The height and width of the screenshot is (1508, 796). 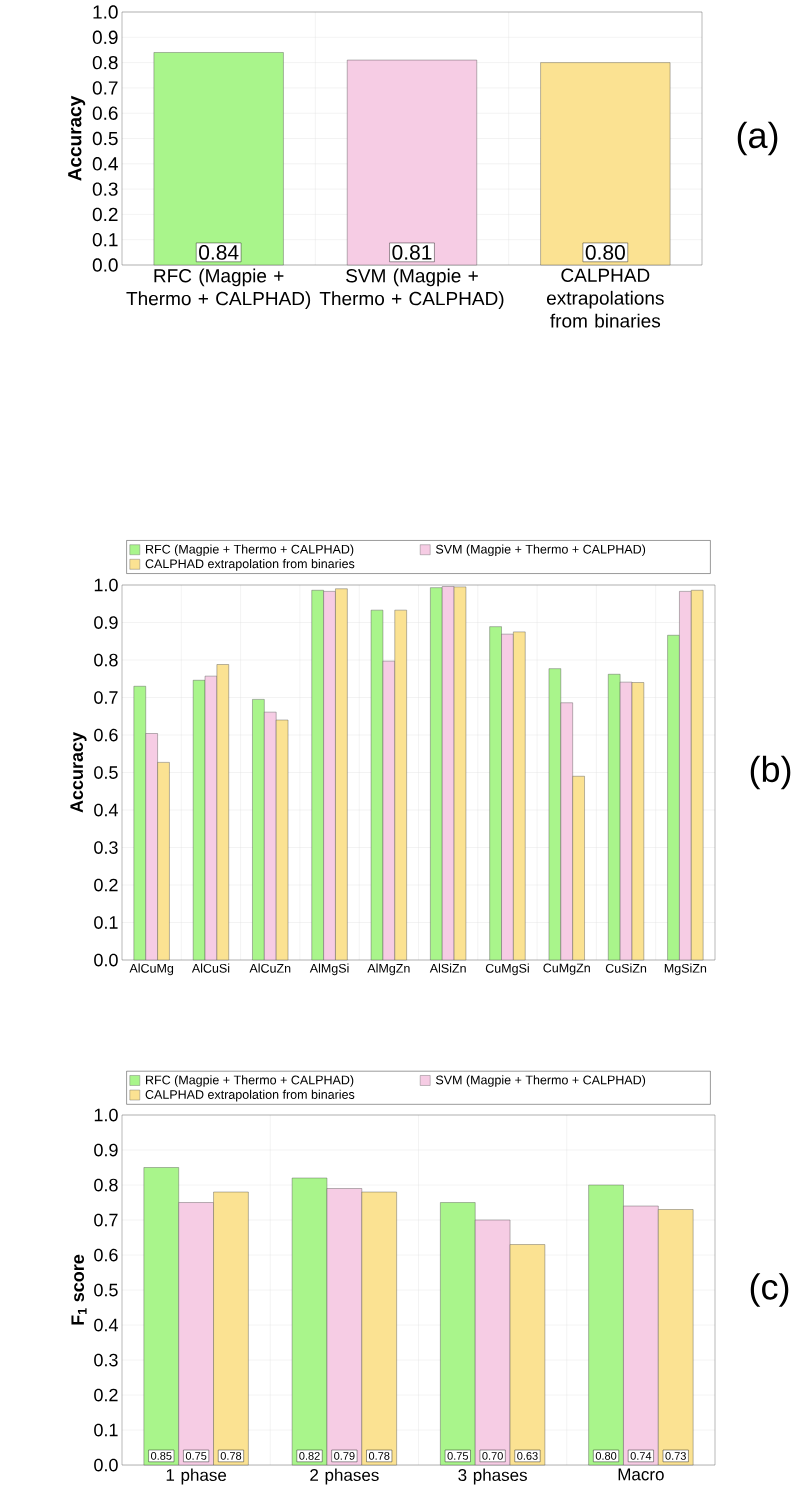 What do you see at coordinates (329, 969) in the screenshot?
I see `x-tick-label: AlMgSi` at bounding box center [329, 969].